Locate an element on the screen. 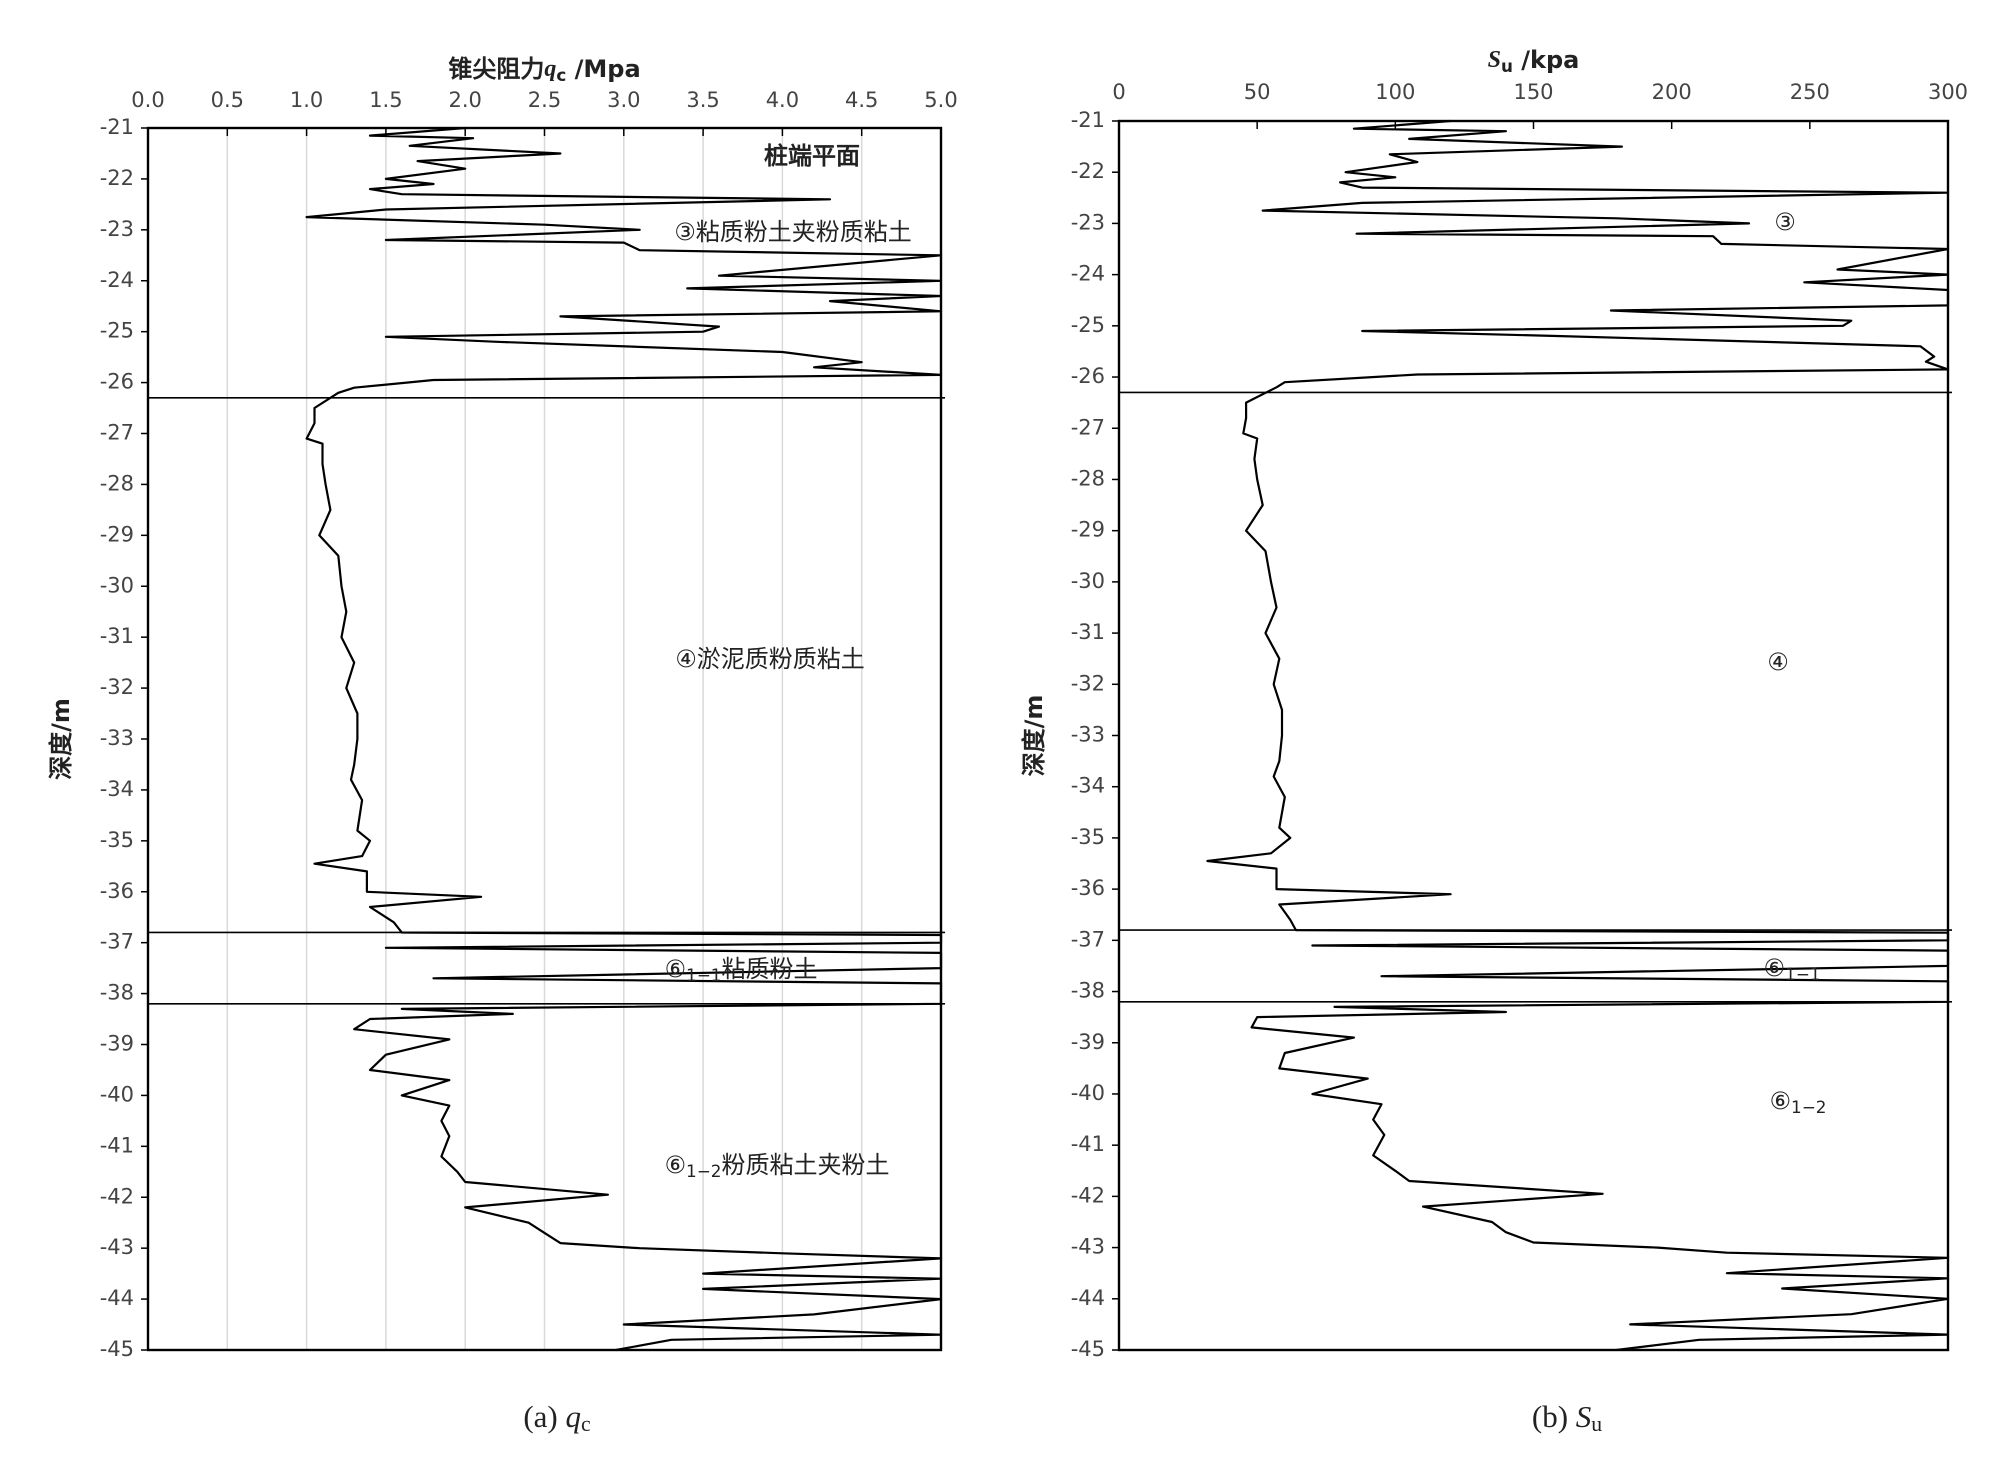 The height and width of the screenshot is (1480, 2000). x-tick-label: 0.0 is located at coordinates (147, 100).